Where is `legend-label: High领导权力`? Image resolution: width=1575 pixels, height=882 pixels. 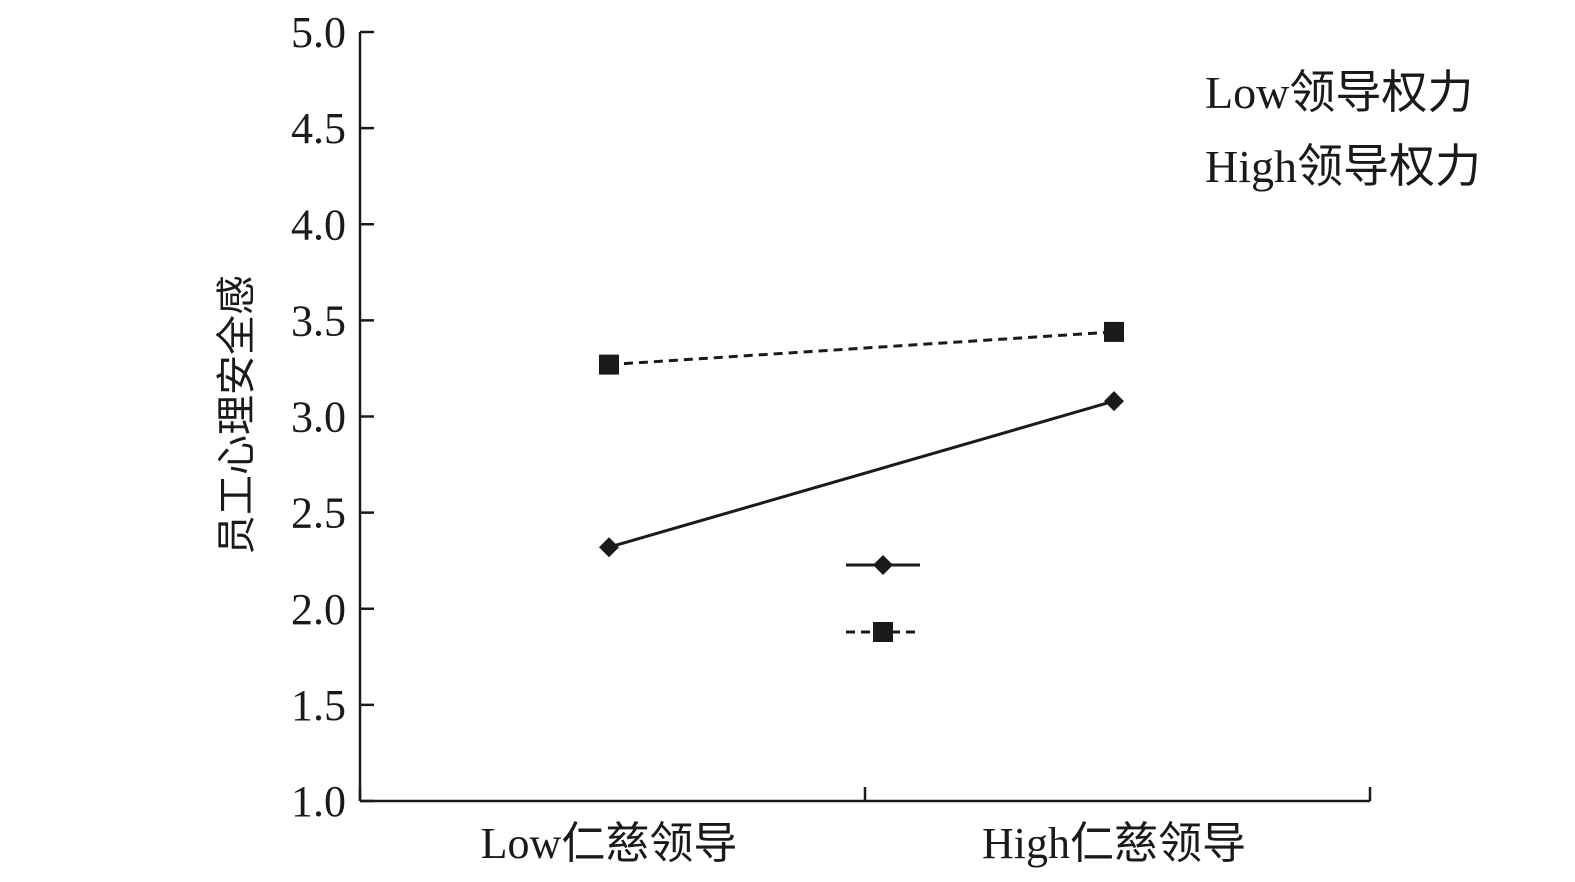 legend-label: High领导权力 is located at coordinates (1343, 166).